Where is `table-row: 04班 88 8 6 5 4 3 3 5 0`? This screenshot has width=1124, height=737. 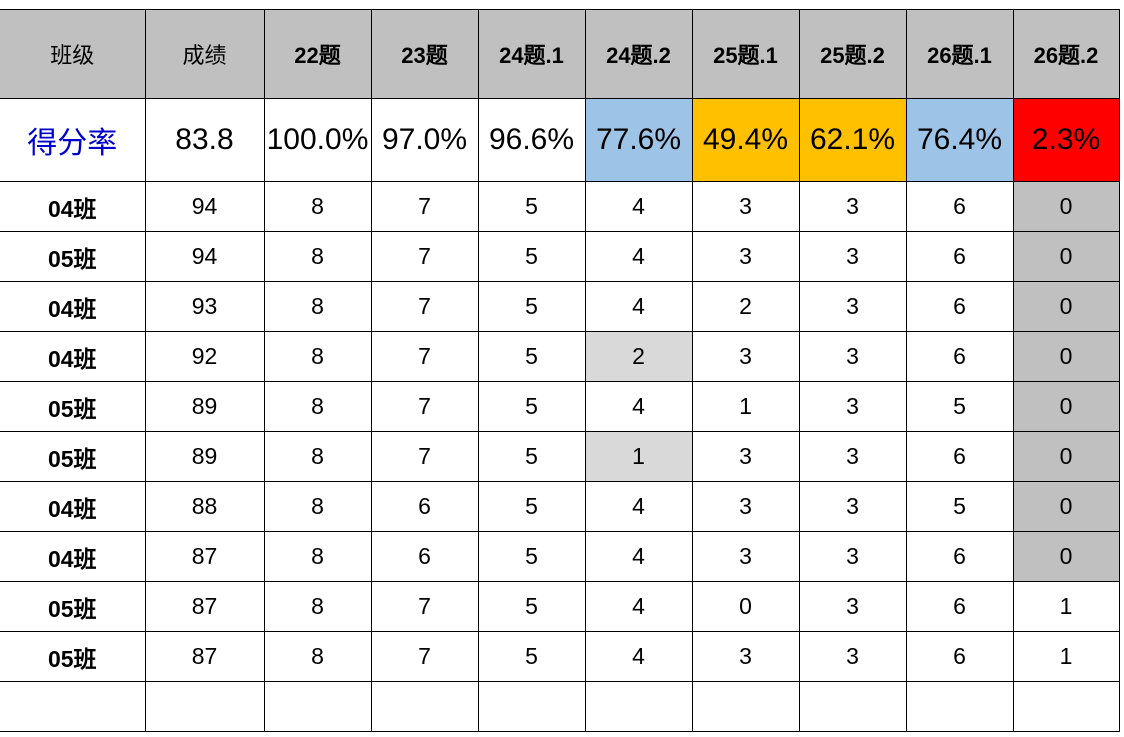 table-row: 04班 88 8 6 5 4 3 3 5 0 is located at coordinates (560, 506).